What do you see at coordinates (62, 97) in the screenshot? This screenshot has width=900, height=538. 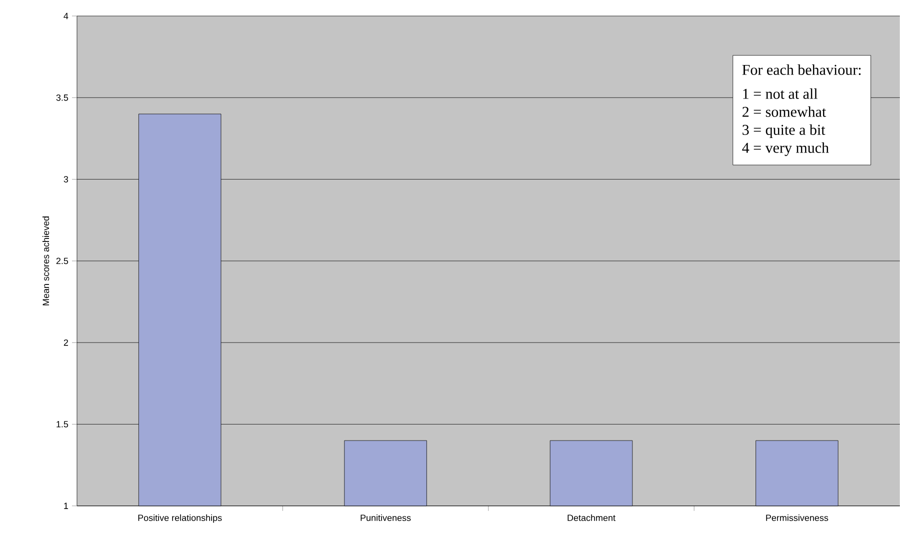 I see `y-tick-label: 3.5` at bounding box center [62, 97].